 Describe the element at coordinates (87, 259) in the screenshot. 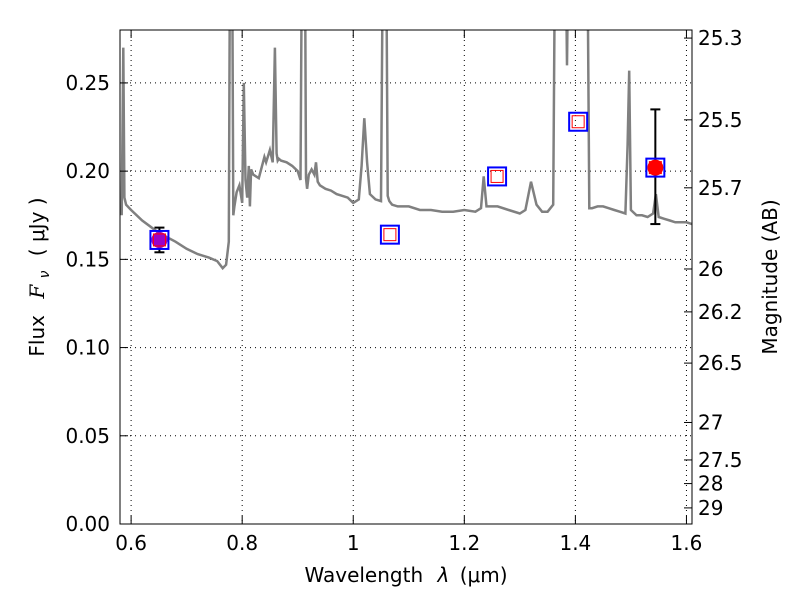

I see `y-tick-label: 0.15` at that location.